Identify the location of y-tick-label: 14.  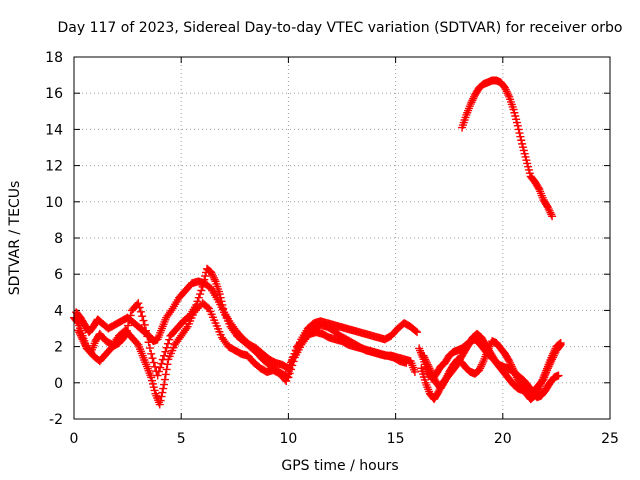
(54, 130).